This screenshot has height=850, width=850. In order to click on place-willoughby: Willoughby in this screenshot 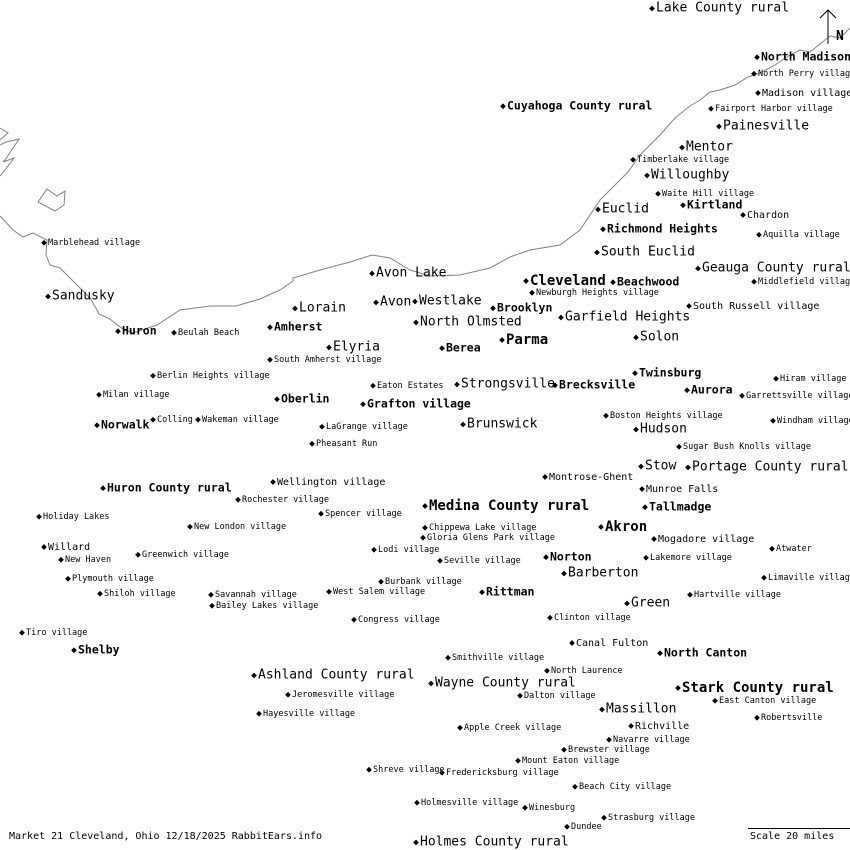, I will do `click(686, 175)`.